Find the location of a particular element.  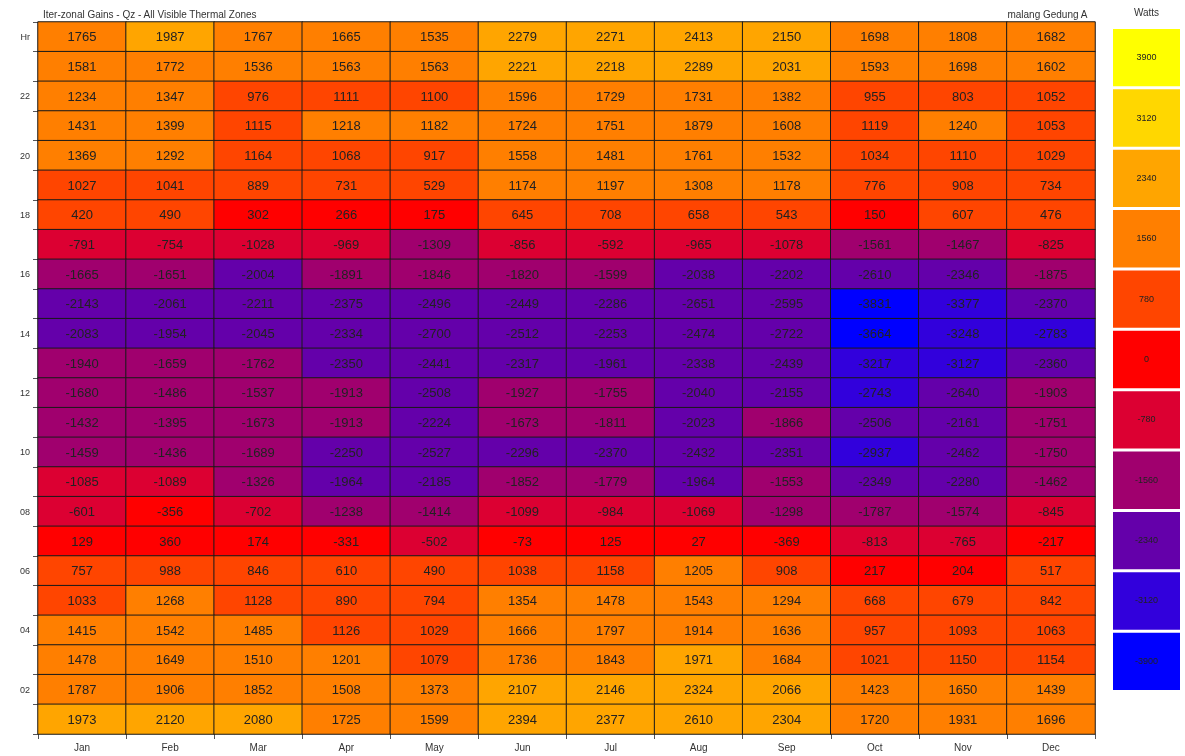

data-label: -1964 is located at coordinates (699, 482).